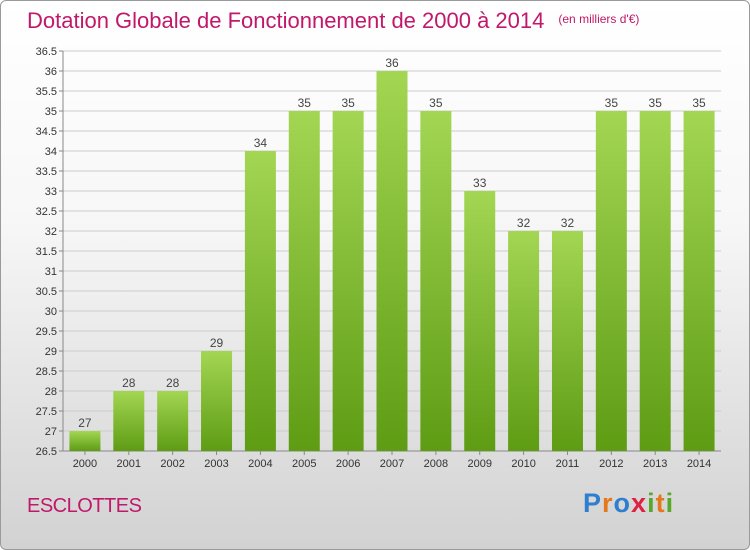 Image resolution: width=750 pixels, height=550 pixels. What do you see at coordinates (479, 464) in the screenshot?
I see `x-tick-label: 2009` at bounding box center [479, 464].